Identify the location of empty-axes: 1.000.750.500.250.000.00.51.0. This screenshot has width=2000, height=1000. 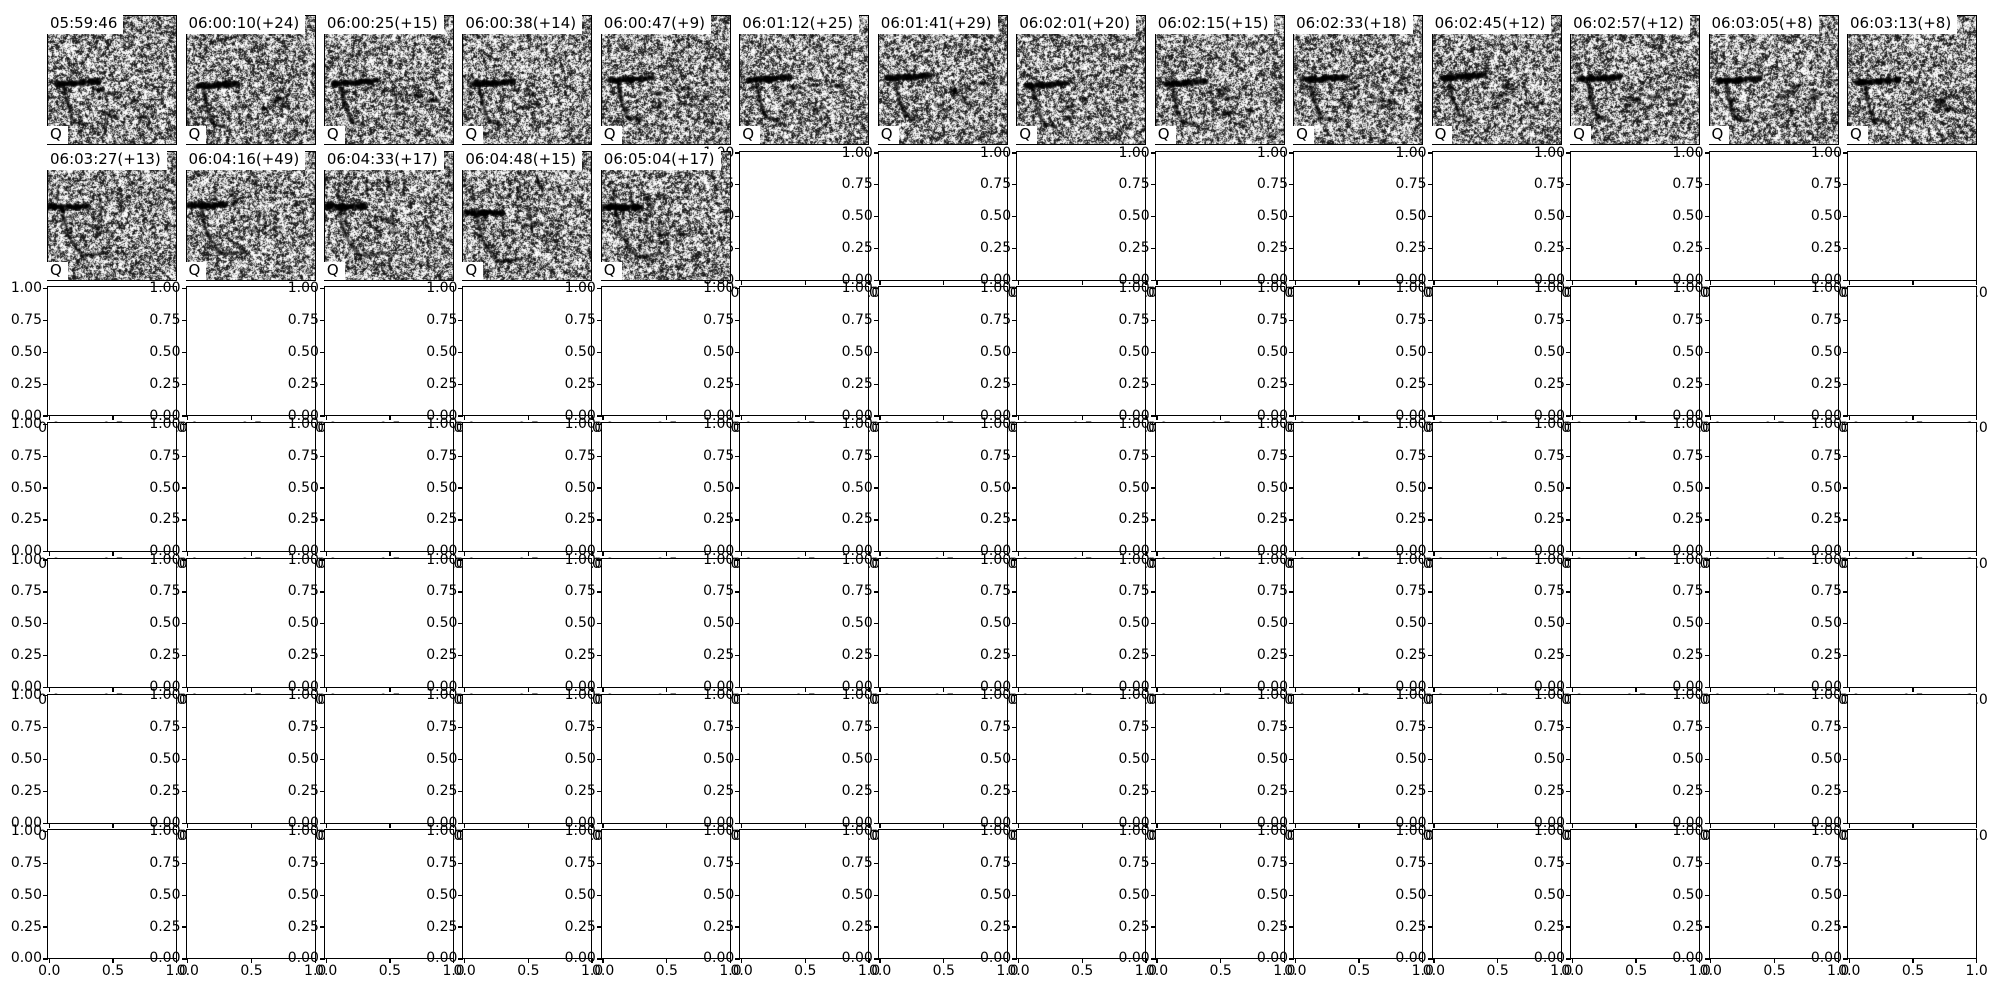
(376, 630).